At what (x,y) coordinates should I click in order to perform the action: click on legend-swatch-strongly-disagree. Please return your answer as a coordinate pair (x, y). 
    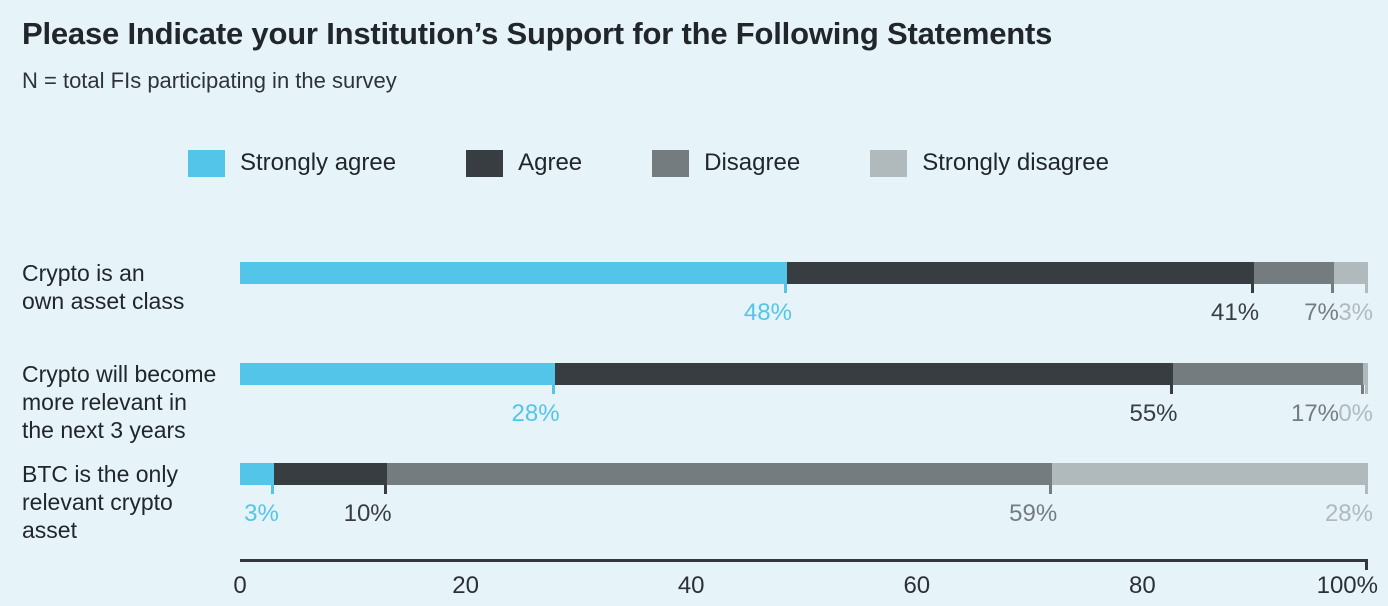
    Looking at the image, I should click on (889, 163).